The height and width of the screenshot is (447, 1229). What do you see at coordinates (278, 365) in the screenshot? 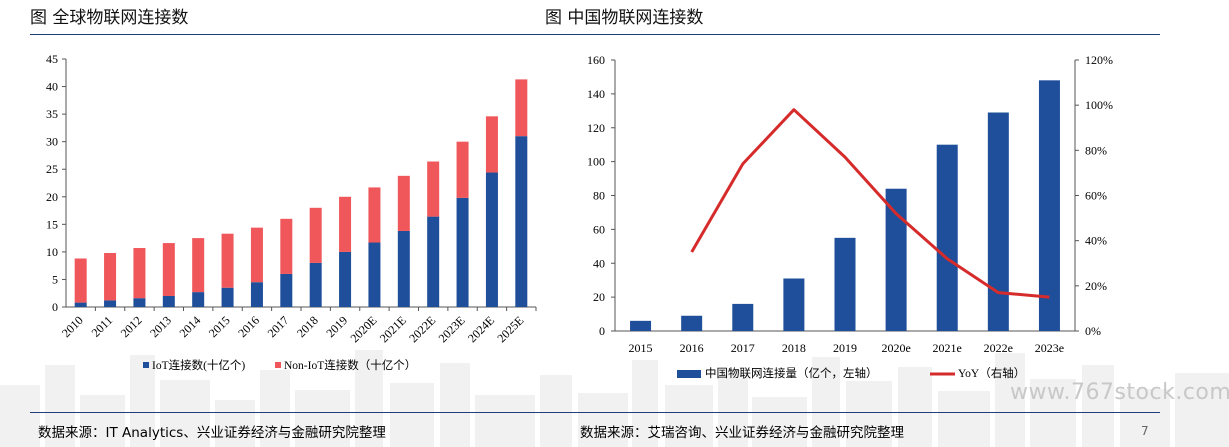
I see `legend-non-iot-swatch` at bounding box center [278, 365].